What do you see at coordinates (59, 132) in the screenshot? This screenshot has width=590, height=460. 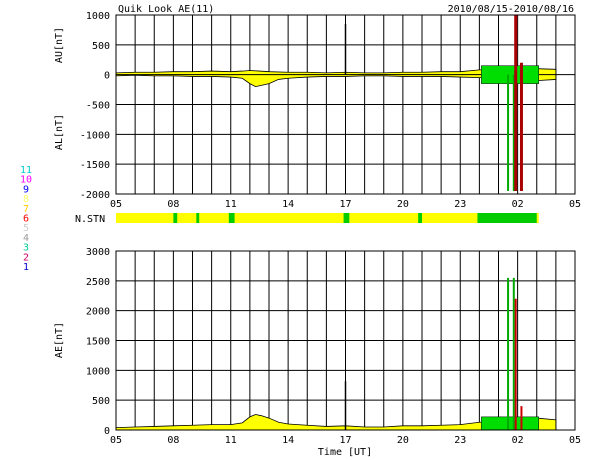 I see `y-axis-label-al: AL[nT]` at bounding box center [59, 132].